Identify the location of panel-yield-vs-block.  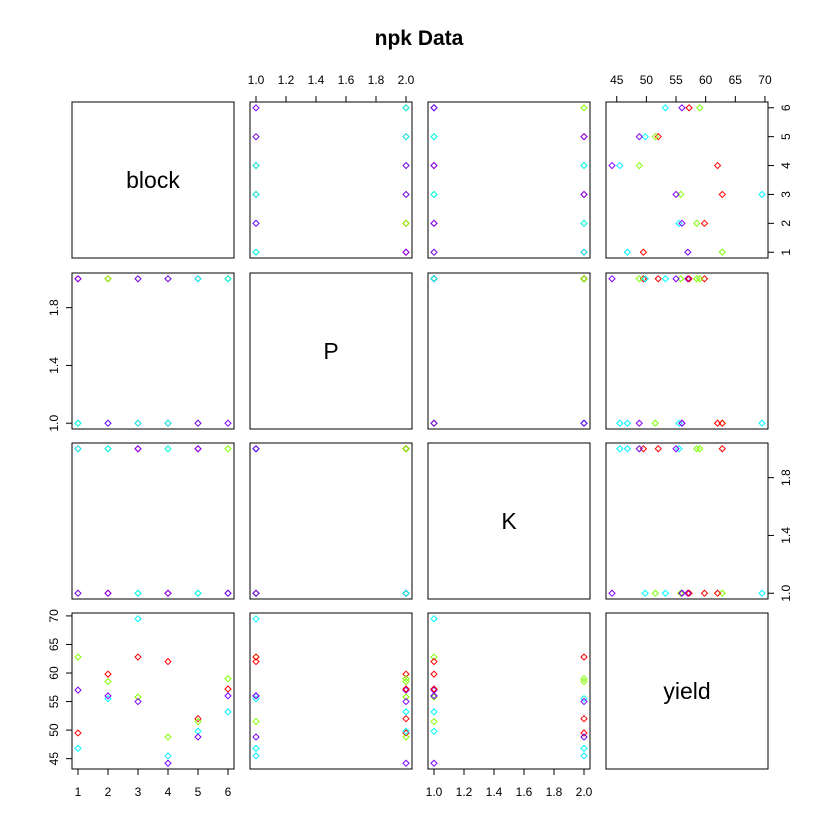
(153, 691).